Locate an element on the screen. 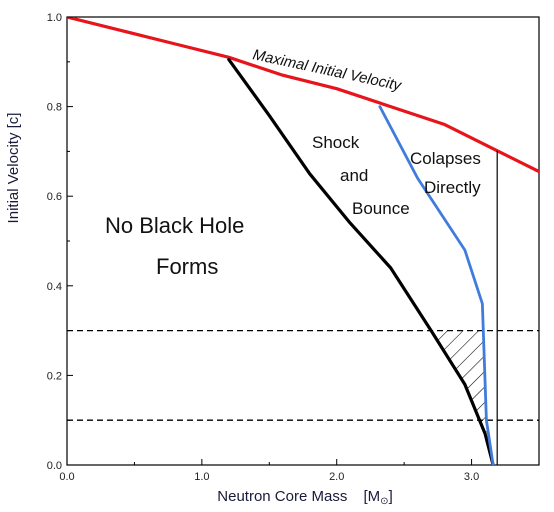 This screenshot has width=554, height=512. y-tick-label-3: 0.6 is located at coordinates (54, 197).